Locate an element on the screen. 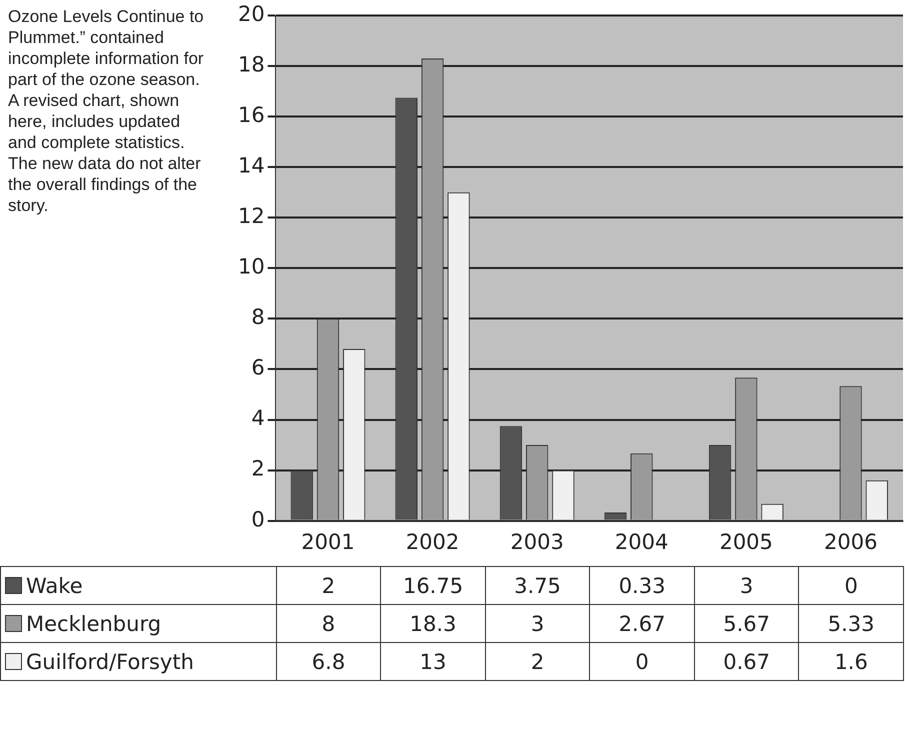 Image resolution: width=905 pixels, height=737 pixels. legend-label: Wake is located at coordinates (138, 585).